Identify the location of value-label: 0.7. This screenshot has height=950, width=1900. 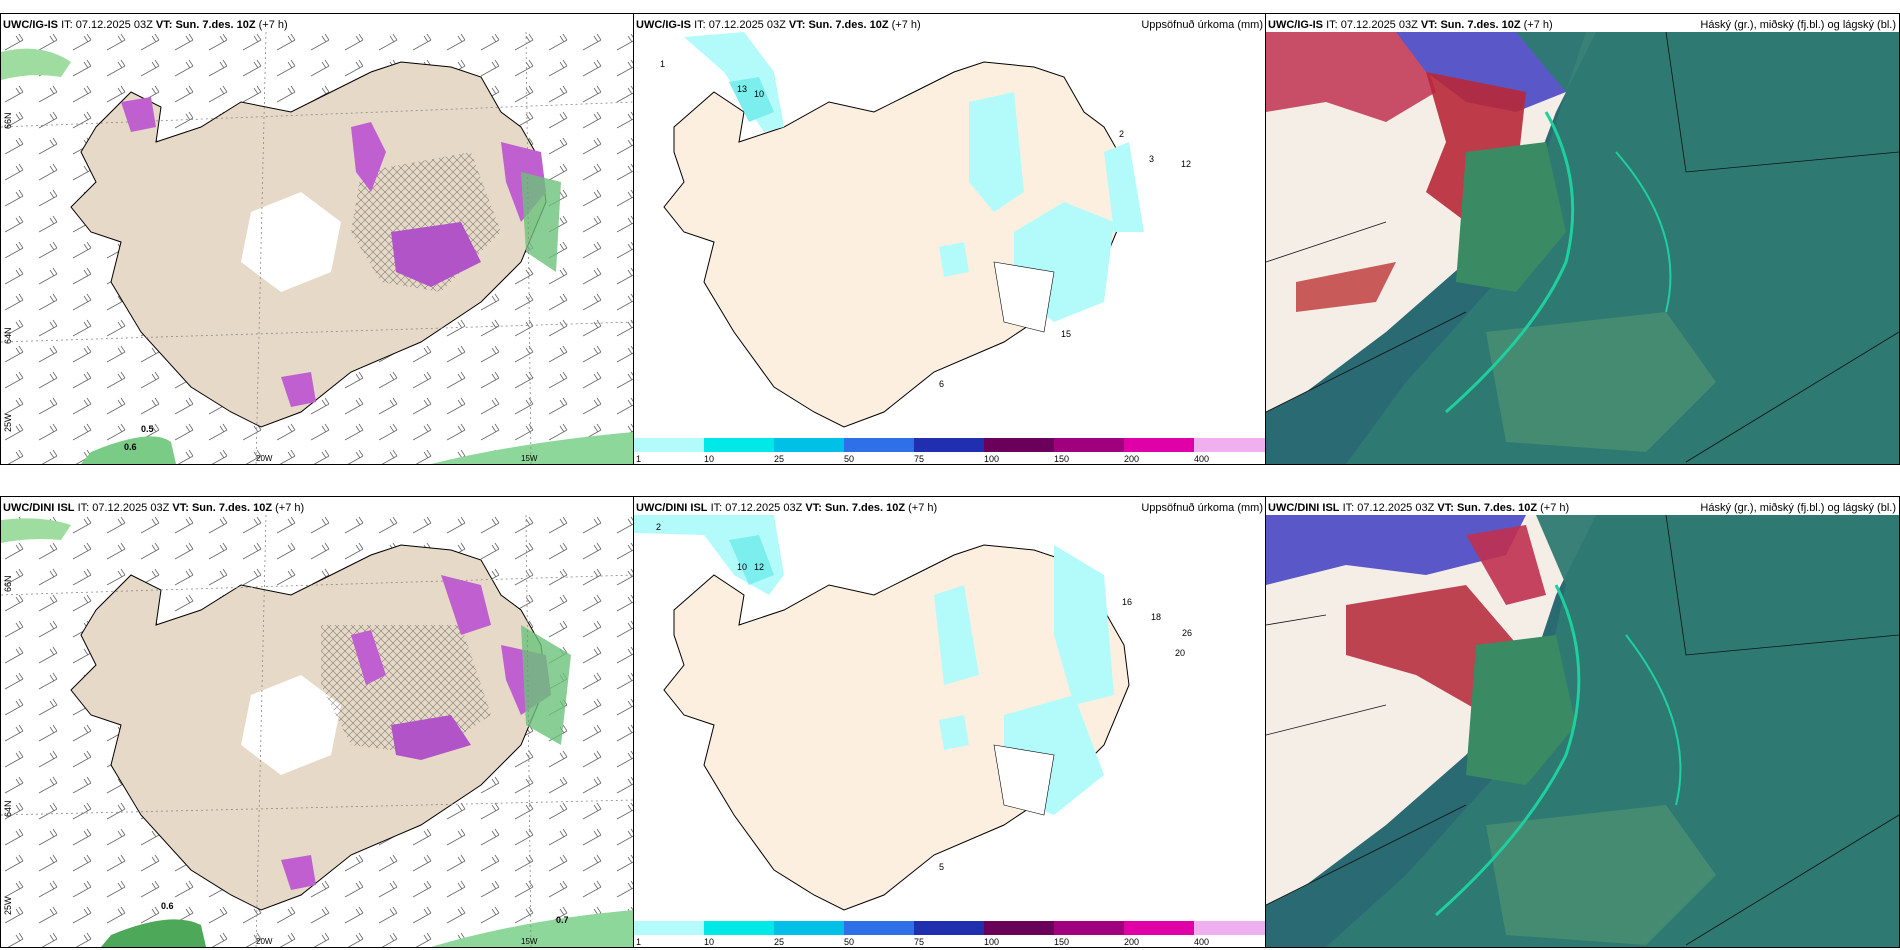
(562, 920).